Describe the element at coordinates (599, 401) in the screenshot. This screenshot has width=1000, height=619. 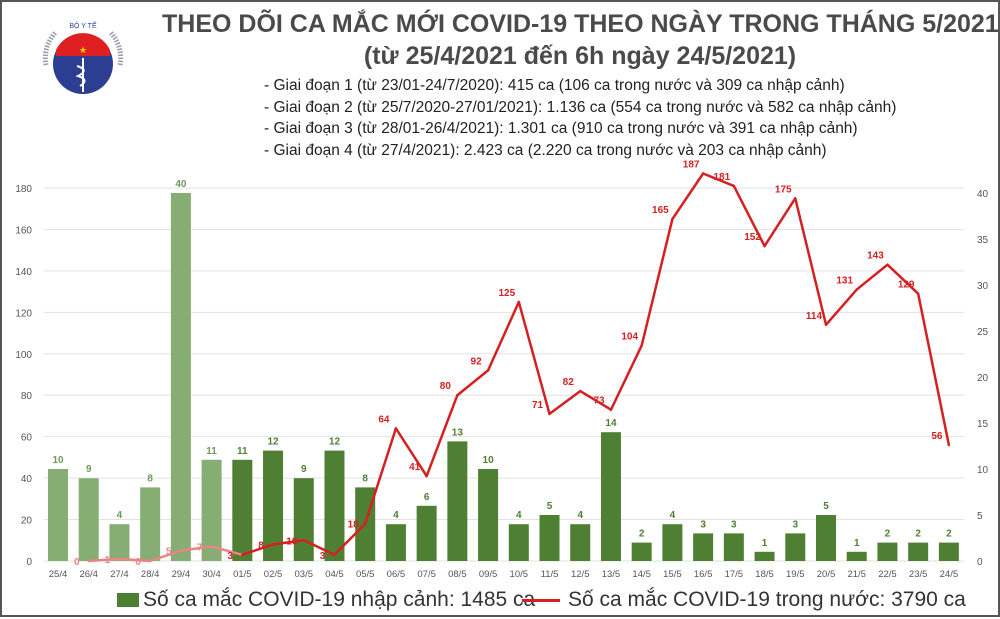
I see `line-label: 73` at that location.